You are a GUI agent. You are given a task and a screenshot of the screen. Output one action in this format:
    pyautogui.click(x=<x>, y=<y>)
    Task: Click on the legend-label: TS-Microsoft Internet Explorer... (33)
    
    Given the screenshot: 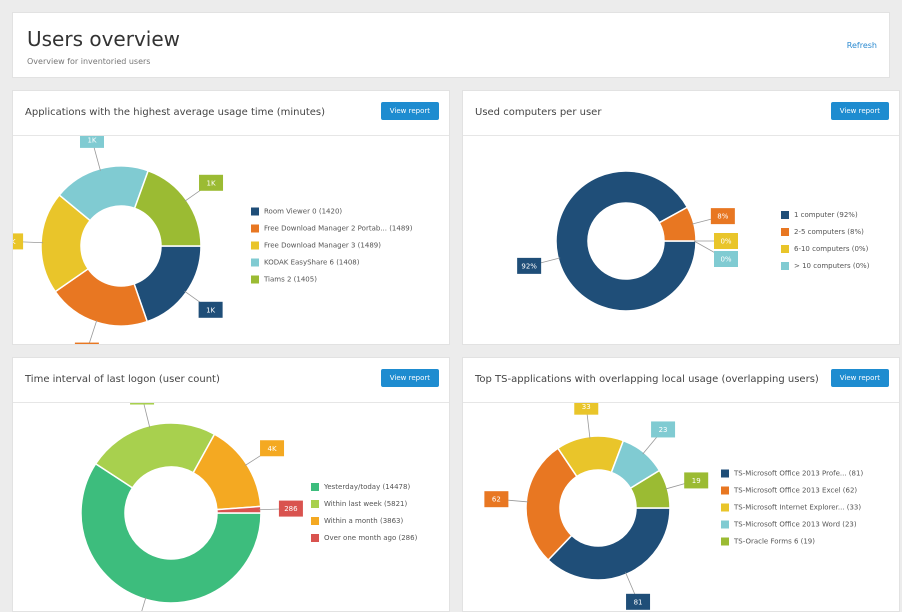 What is the action you would take?
    pyautogui.click(x=797, y=508)
    